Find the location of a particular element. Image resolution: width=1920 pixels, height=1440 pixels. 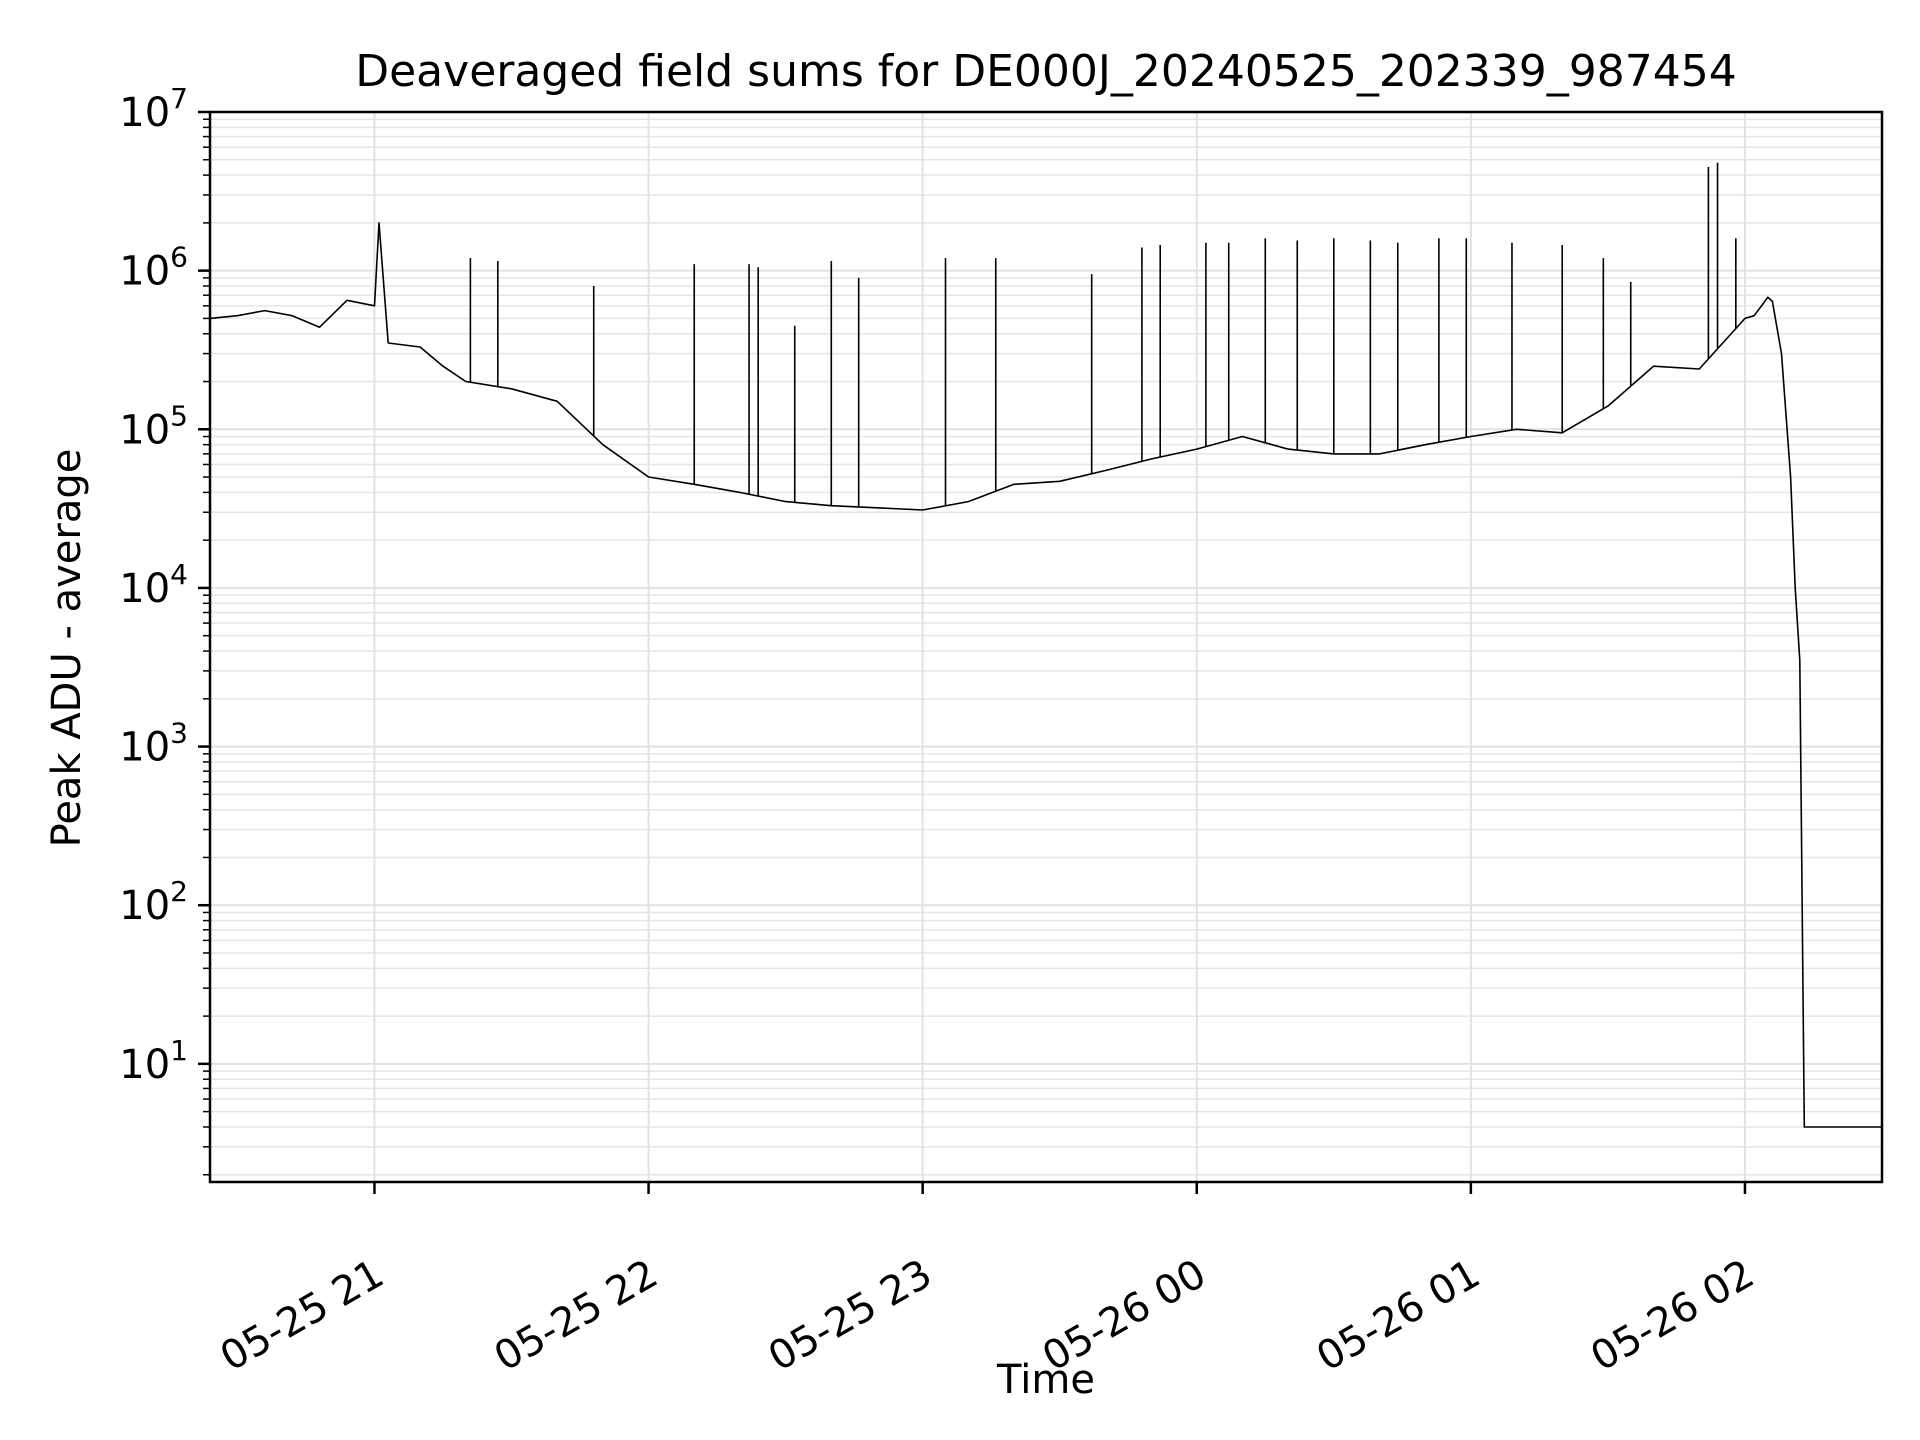

y-tick-label: 10⁶ is located at coordinates (153, 268).